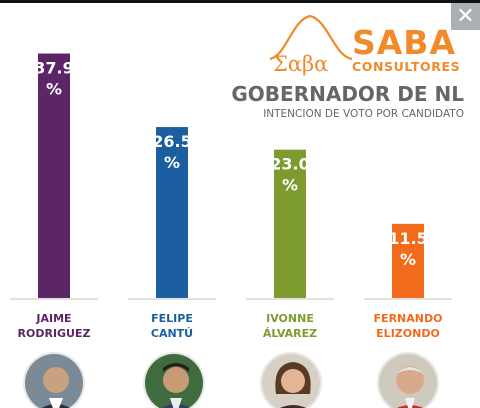  Describe the element at coordinates (408, 380) in the screenshot. I see `avatar-fernando-elizondo` at that location.